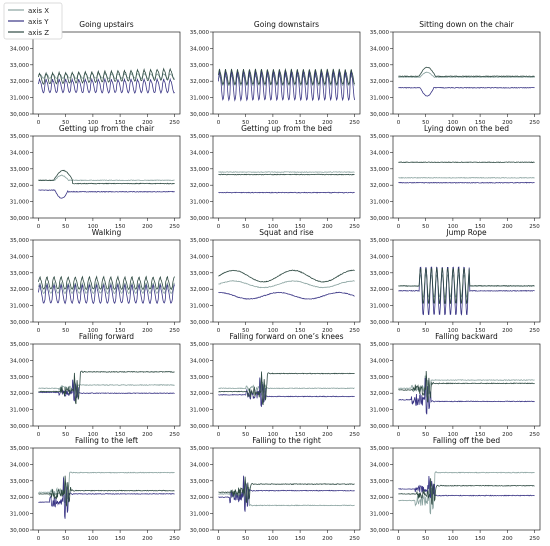 The height and width of the screenshot is (546, 550). I want to click on legend: axis X axis Y axis Z, so click(33, 21).